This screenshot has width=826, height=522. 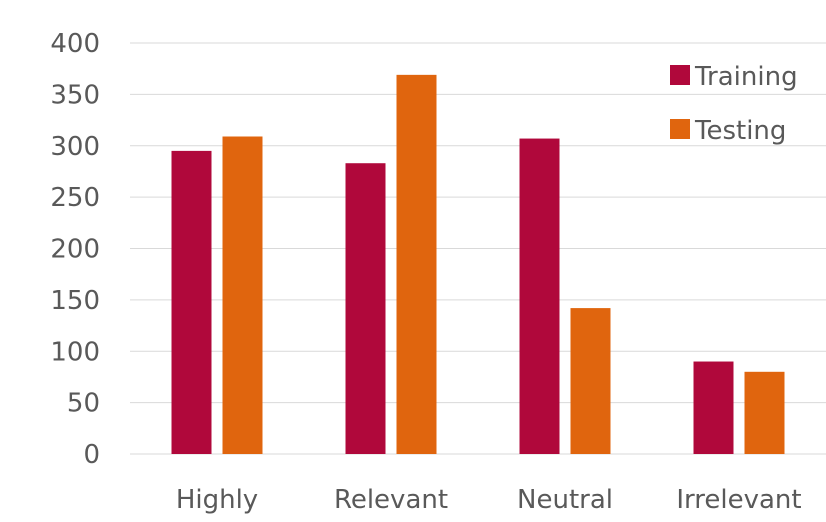 I want to click on x-category-label: Highly, so click(x=217, y=500).